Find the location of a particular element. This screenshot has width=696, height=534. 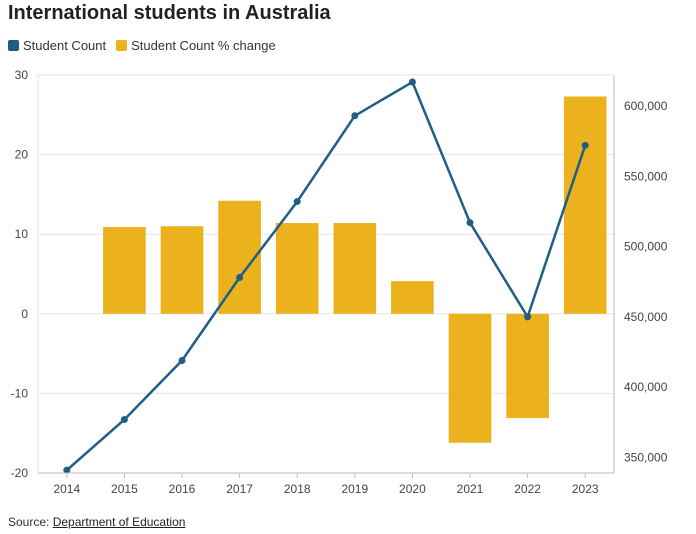

x-tick-label: 2016 is located at coordinates (182, 489).